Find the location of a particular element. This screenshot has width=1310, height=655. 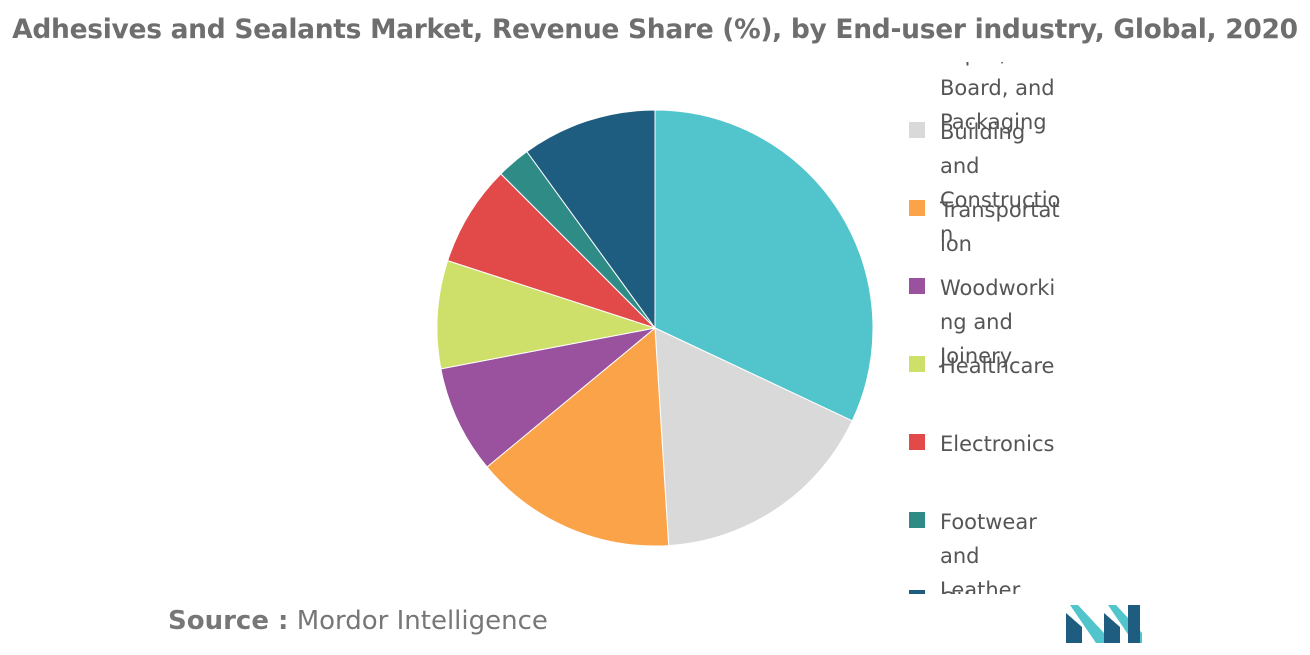

legend-label: Footwear and Leather is located at coordinates (988, 552).